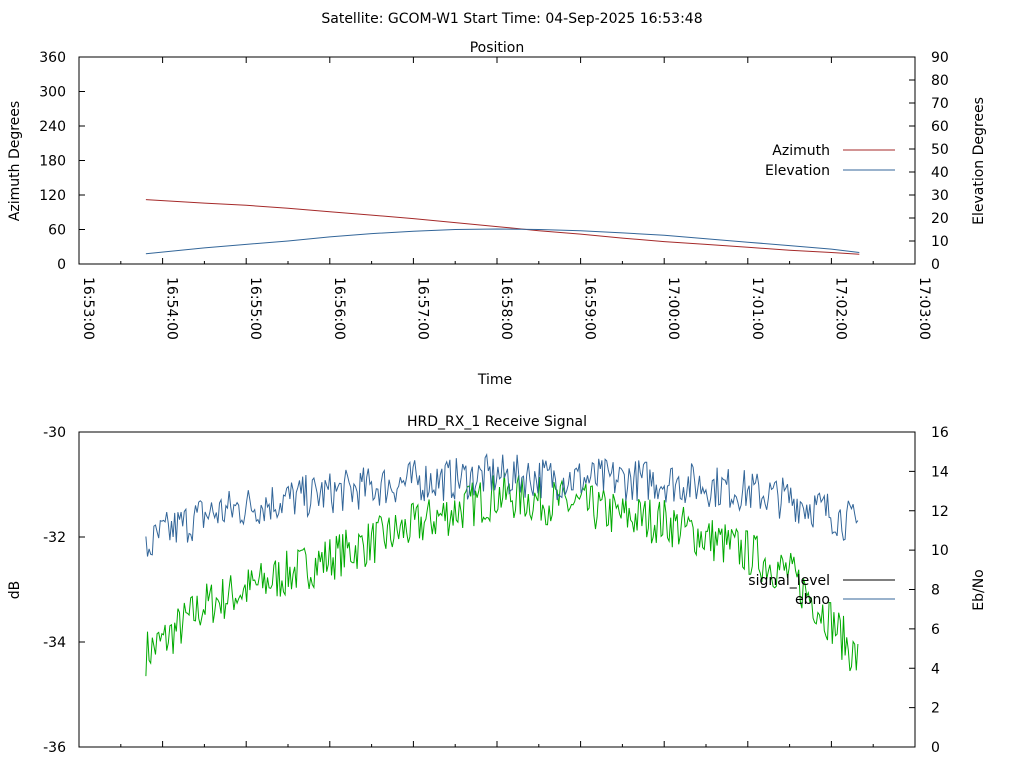 The width and height of the screenshot is (1024, 768). I want to click on position-x-tick-label: 16:55:00, so click(255, 308).